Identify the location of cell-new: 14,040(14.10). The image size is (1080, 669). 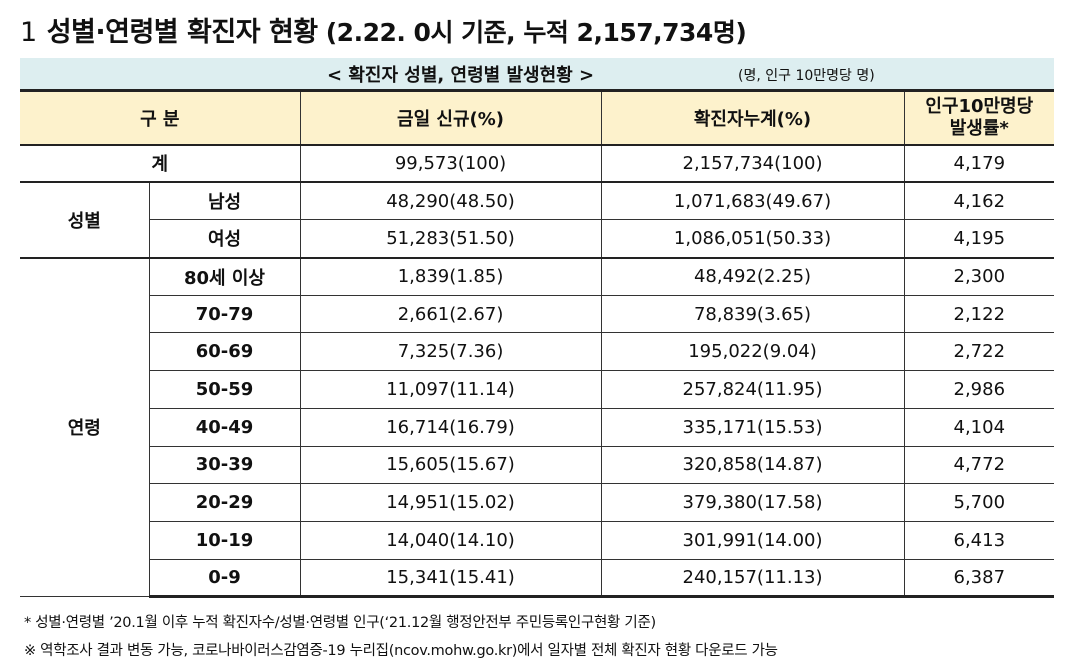
(450, 540).